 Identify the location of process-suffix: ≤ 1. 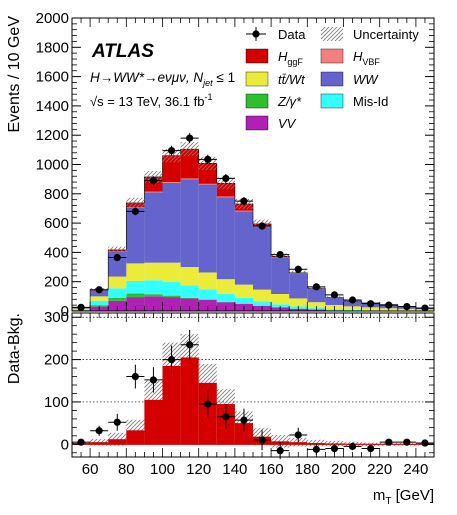
(224, 77).